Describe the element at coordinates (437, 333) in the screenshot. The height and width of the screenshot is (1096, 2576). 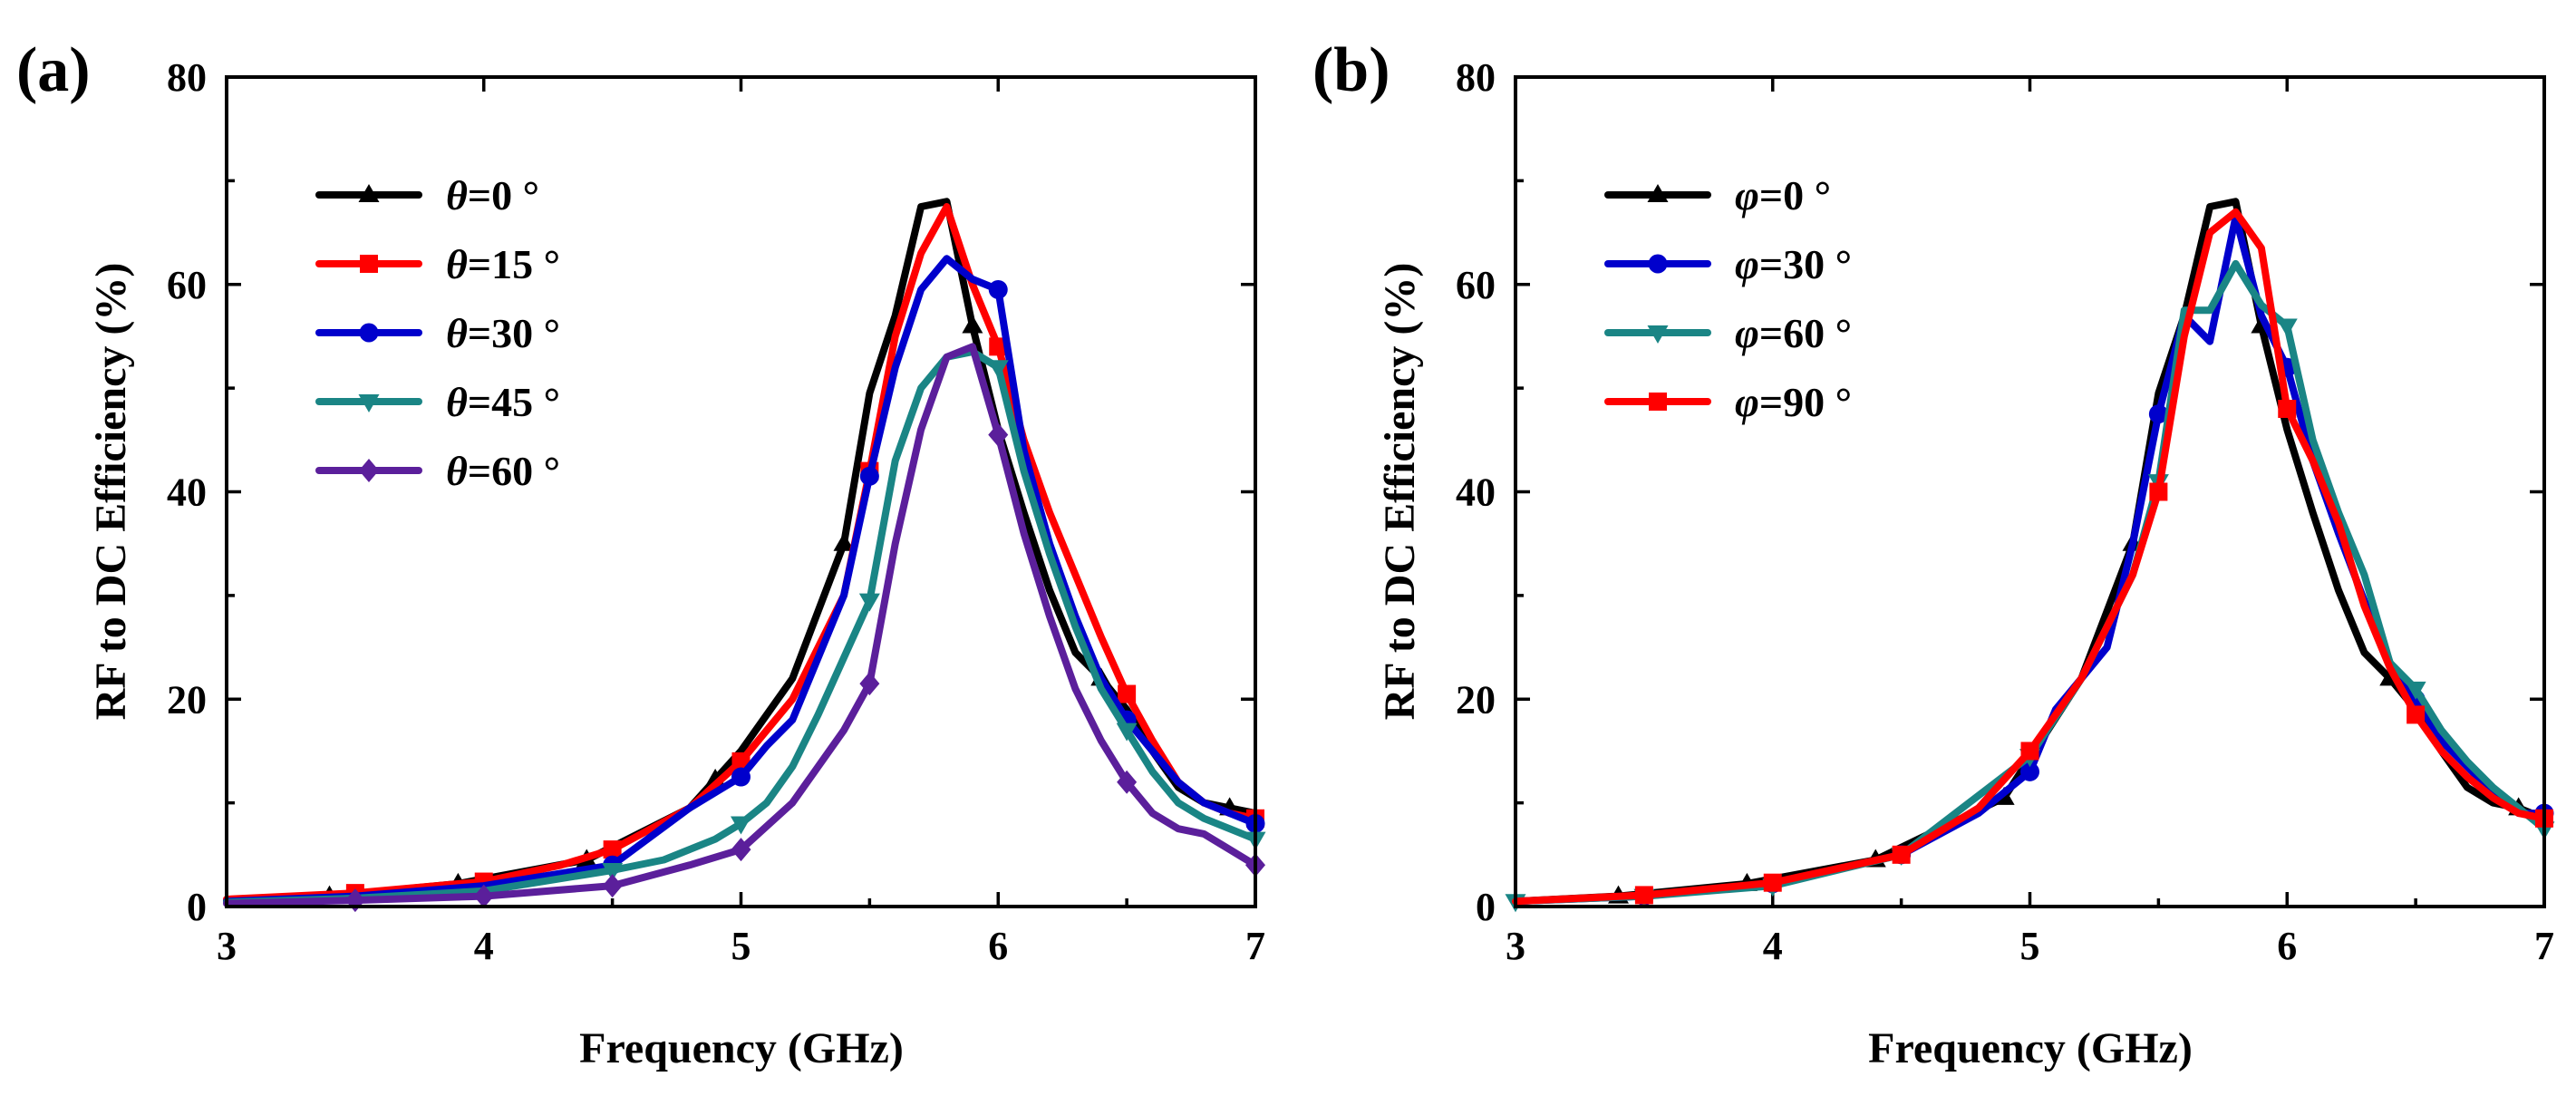
I see `panel-a-legend: θ=0 °θ=15 °θ=30 °θ=45 °θ=60 °` at that location.